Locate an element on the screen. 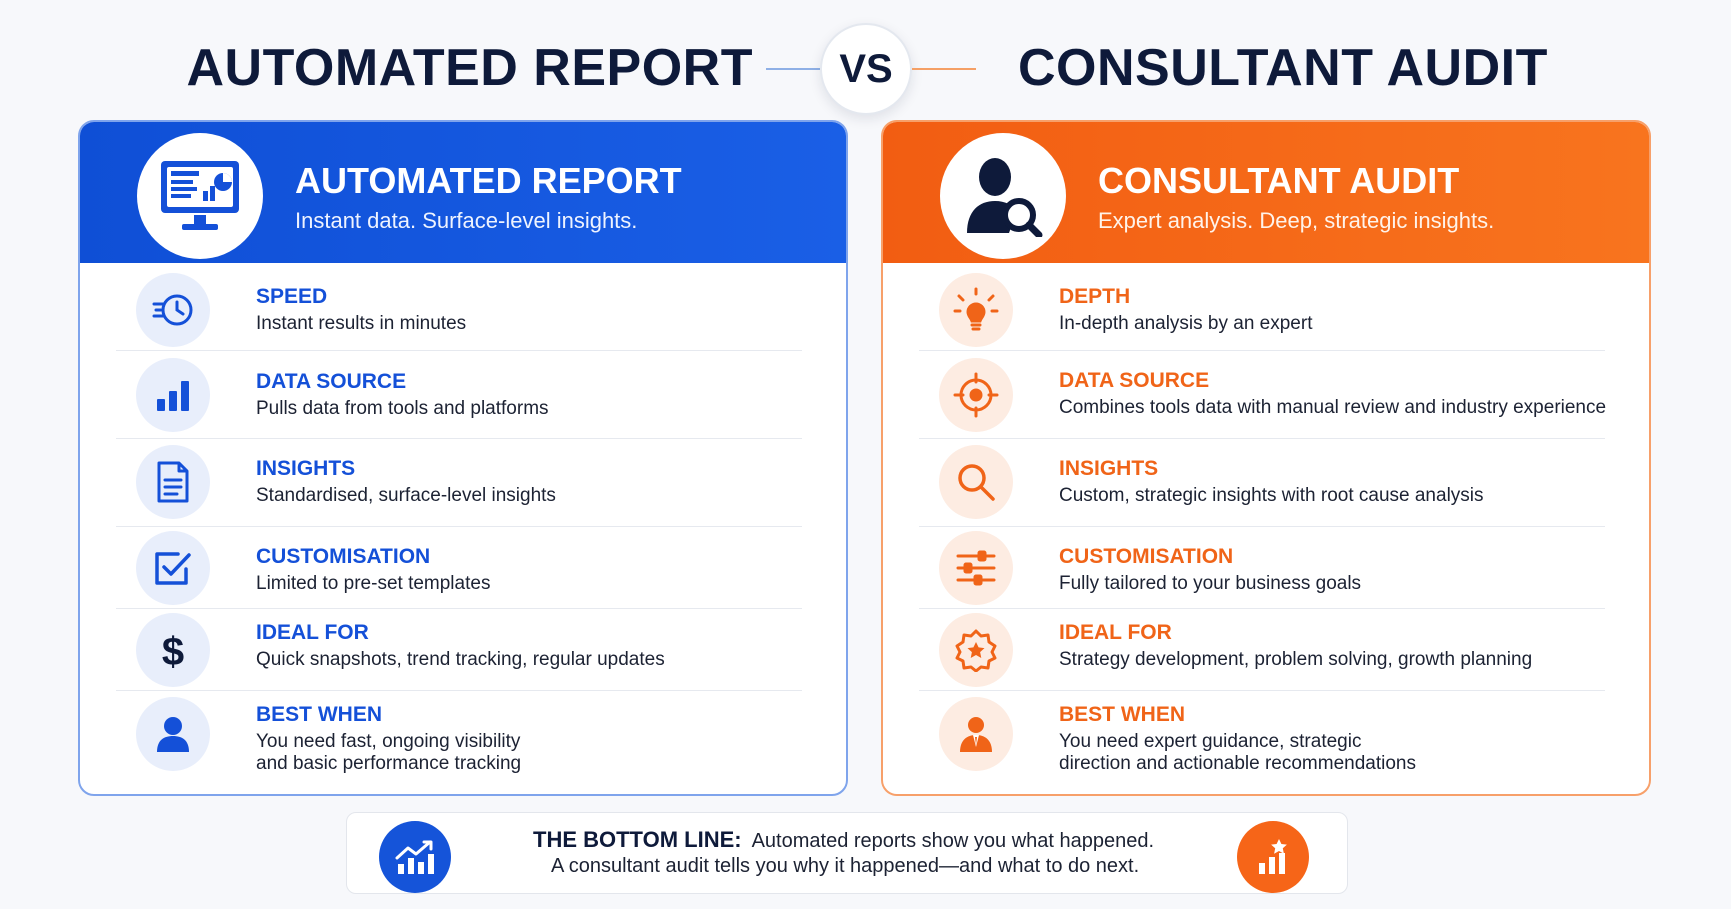 This screenshot has width=1731, height=909. row-description: Standardised, surface-level insights is located at coordinates (406, 495).